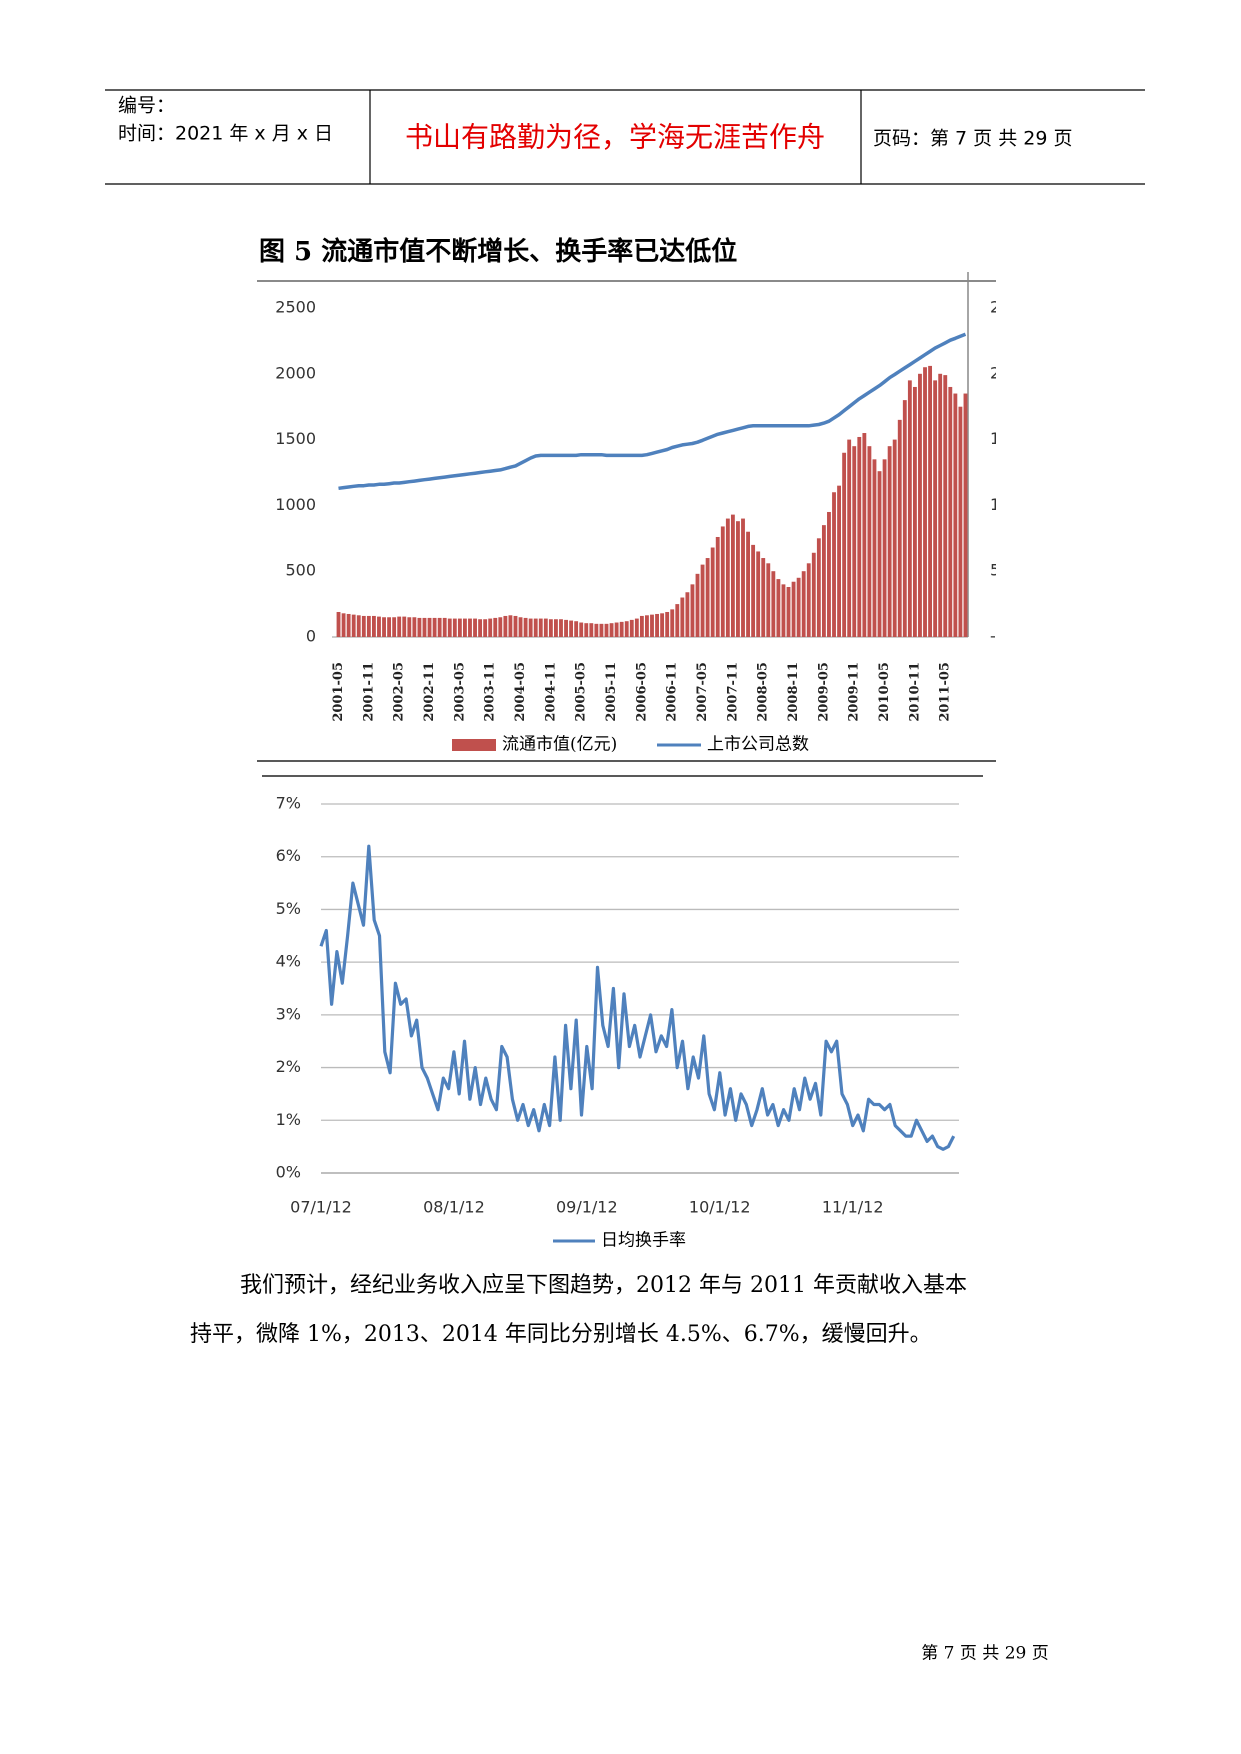  What do you see at coordinates (295, 504) in the screenshot?
I see `y-tick-label: 1000` at bounding box center [295, 504].